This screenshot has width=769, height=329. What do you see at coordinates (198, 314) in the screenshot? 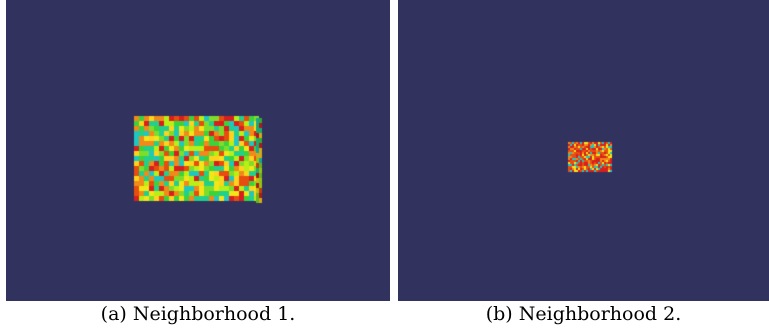
I see `caption-neighborhood-1: (a) Neighborhood 1.` at bounding box center [198, 314].